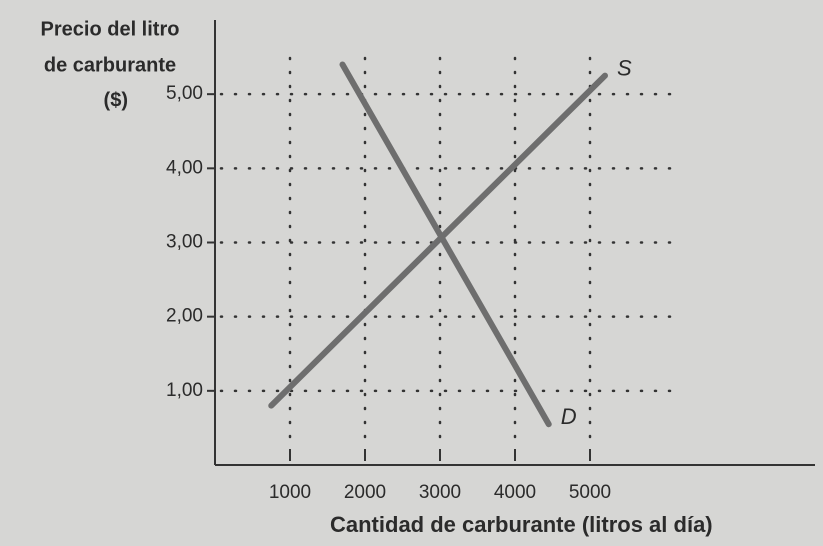 This screenshot has height=546, width=823. I want to click on y-axis-label: de carburante, so click(110, 65).